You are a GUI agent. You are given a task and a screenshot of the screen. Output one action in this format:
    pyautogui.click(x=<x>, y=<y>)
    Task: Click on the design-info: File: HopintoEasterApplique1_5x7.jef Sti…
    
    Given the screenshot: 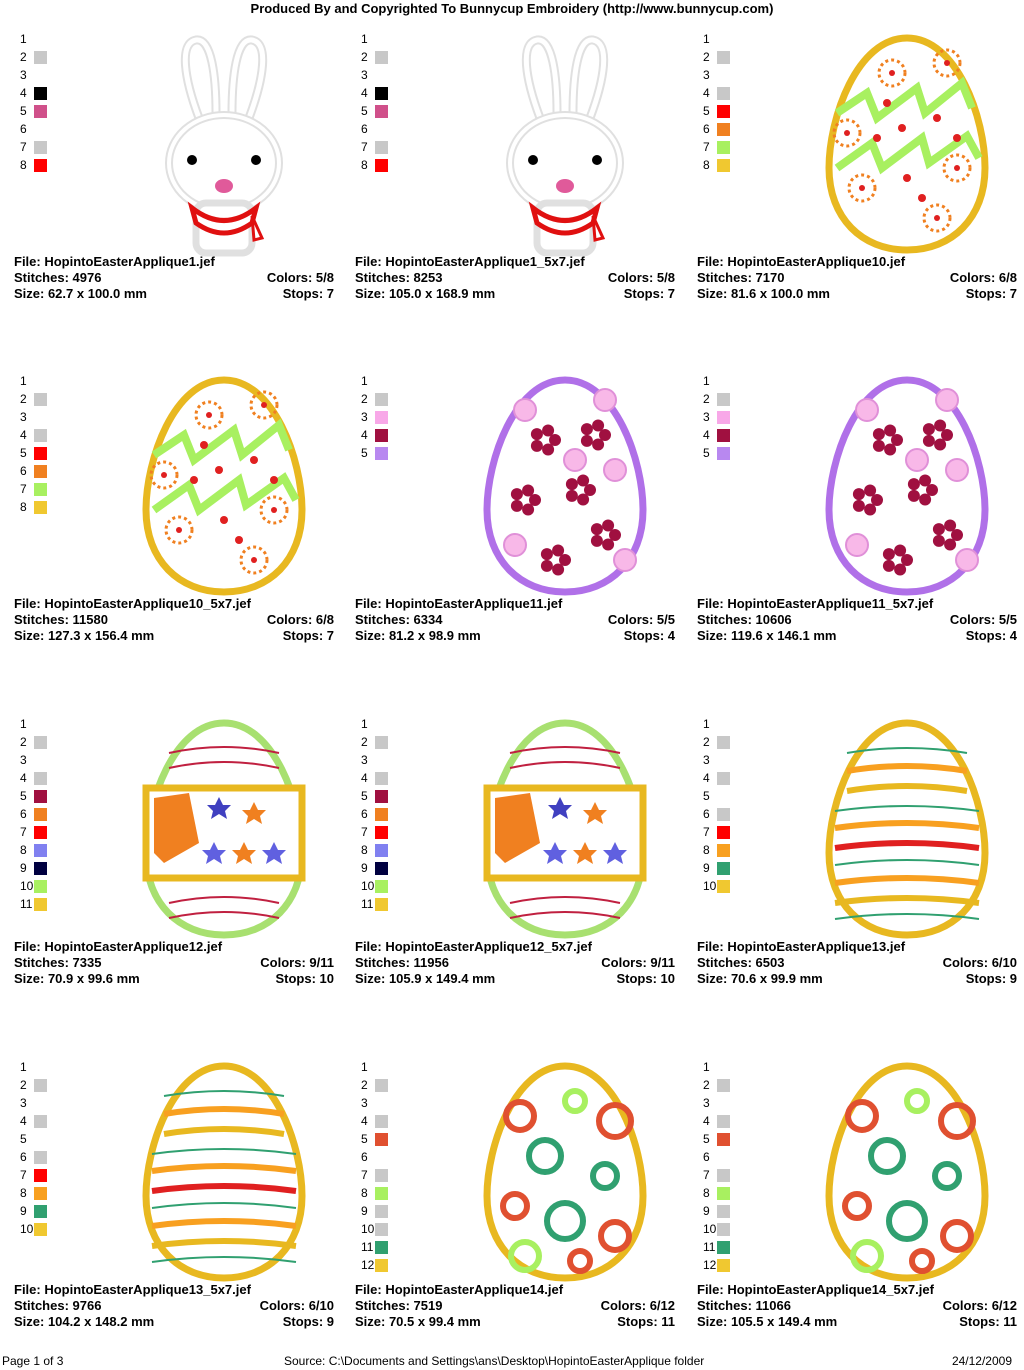 What is the action you would take?
    pyautogui.click(x=515, y=278)
    